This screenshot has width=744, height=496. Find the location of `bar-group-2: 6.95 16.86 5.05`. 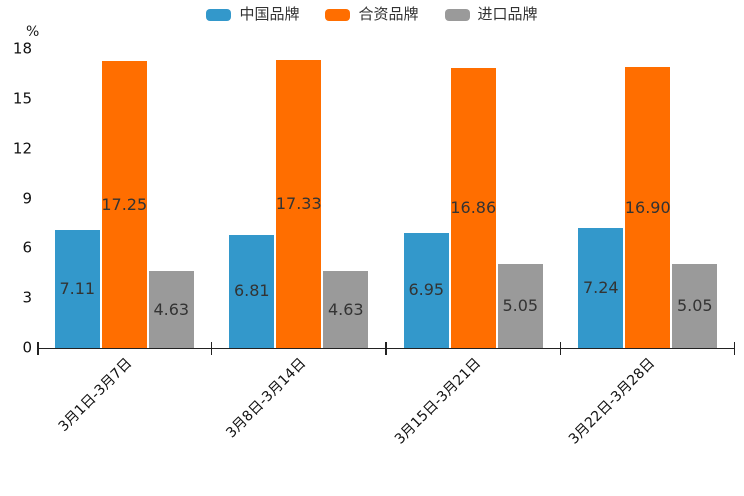

bar-group-2: 6.95 16.86 5.05 is located at coordinates (473, 198).